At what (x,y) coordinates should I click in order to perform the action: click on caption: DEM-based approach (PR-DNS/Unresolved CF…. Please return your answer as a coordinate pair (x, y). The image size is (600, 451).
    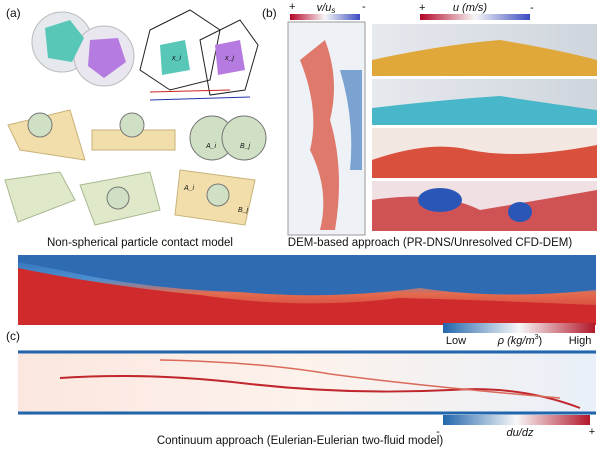
    Looking at the image, I should click on (430, 243).